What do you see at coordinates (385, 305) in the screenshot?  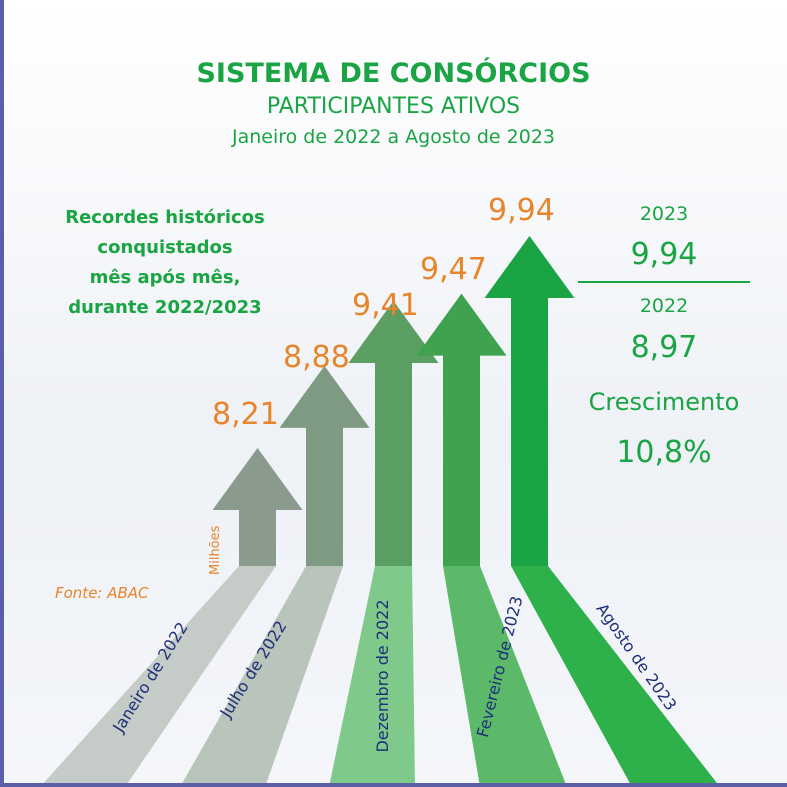 I see `value-label: 9,41` at bounding box center [385, 305].